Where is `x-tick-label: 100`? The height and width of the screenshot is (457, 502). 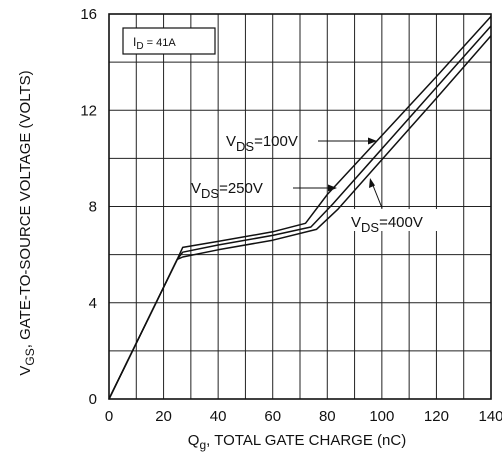
x-tick-label: 100 is located at coordinates (381, 416).